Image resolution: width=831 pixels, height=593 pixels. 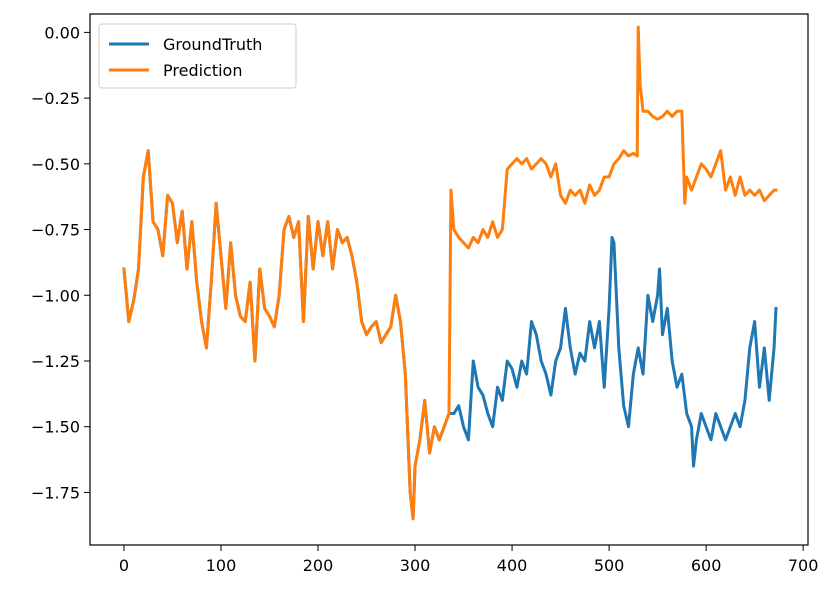 I want to click on y-tick-label: −0.50, so click(x=55, y=164).